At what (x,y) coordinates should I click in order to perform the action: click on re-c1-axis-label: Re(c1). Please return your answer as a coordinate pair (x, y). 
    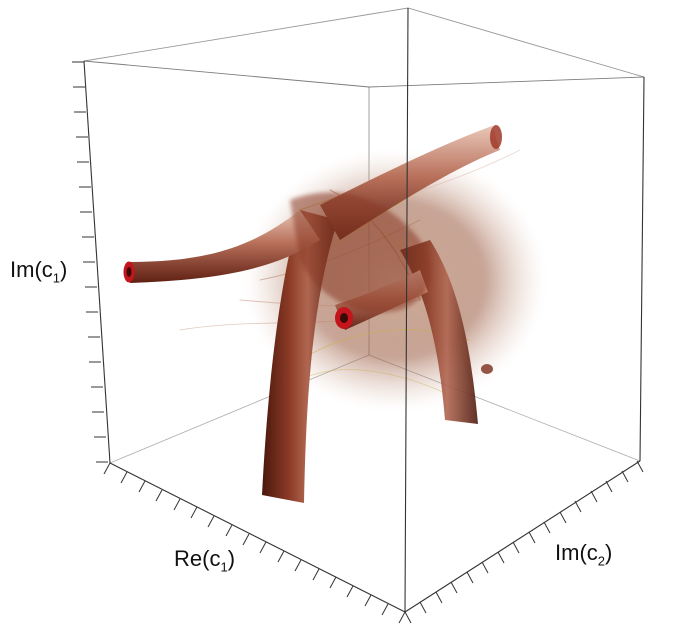
    Looking at the image, I should click on (204, 560).